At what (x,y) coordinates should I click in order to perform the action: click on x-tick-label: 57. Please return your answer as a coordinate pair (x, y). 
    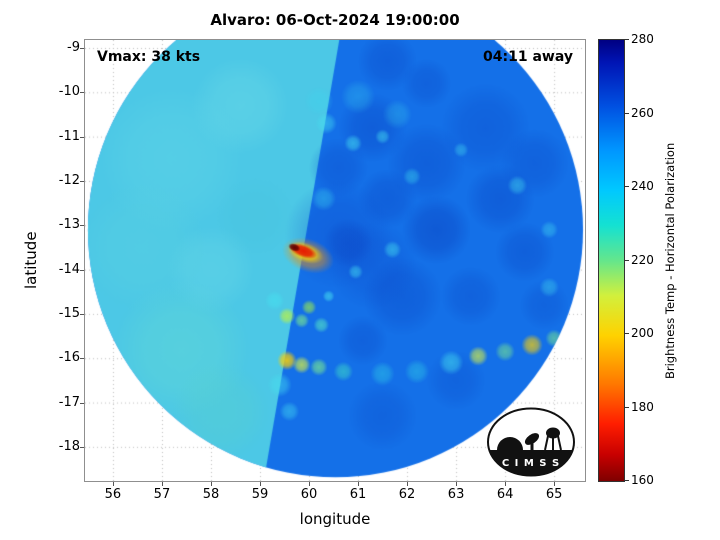
    Looking at the image, I should click on (162, 494).